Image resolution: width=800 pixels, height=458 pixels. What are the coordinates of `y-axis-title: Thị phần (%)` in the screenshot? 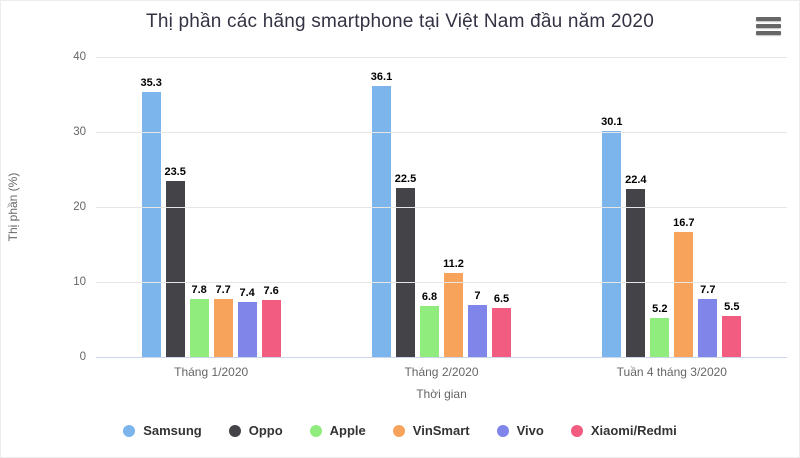 It's located at (13, 207).